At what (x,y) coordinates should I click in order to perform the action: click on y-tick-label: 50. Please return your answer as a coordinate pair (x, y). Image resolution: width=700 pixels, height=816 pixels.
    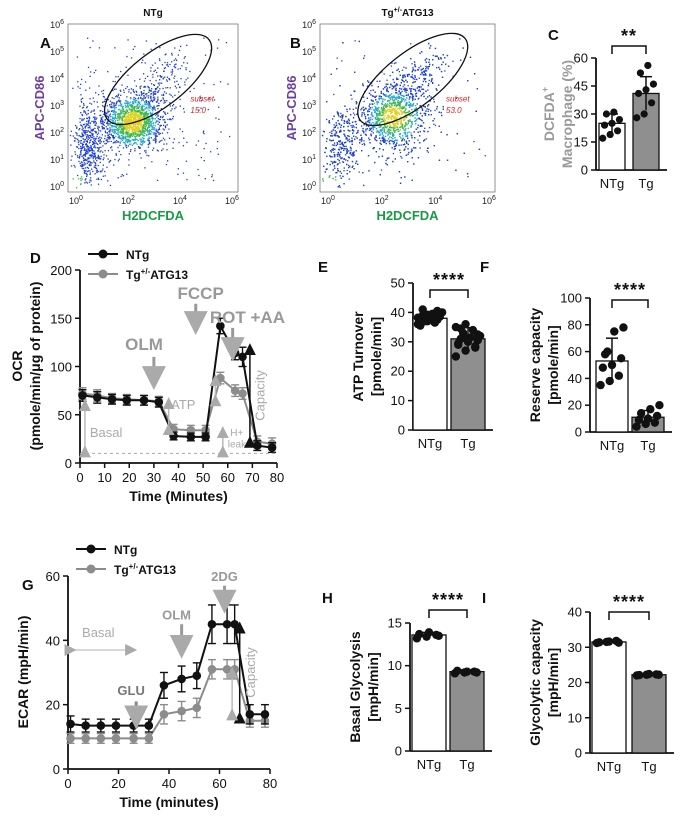
    Looking at the image, I should click on (398, 283).